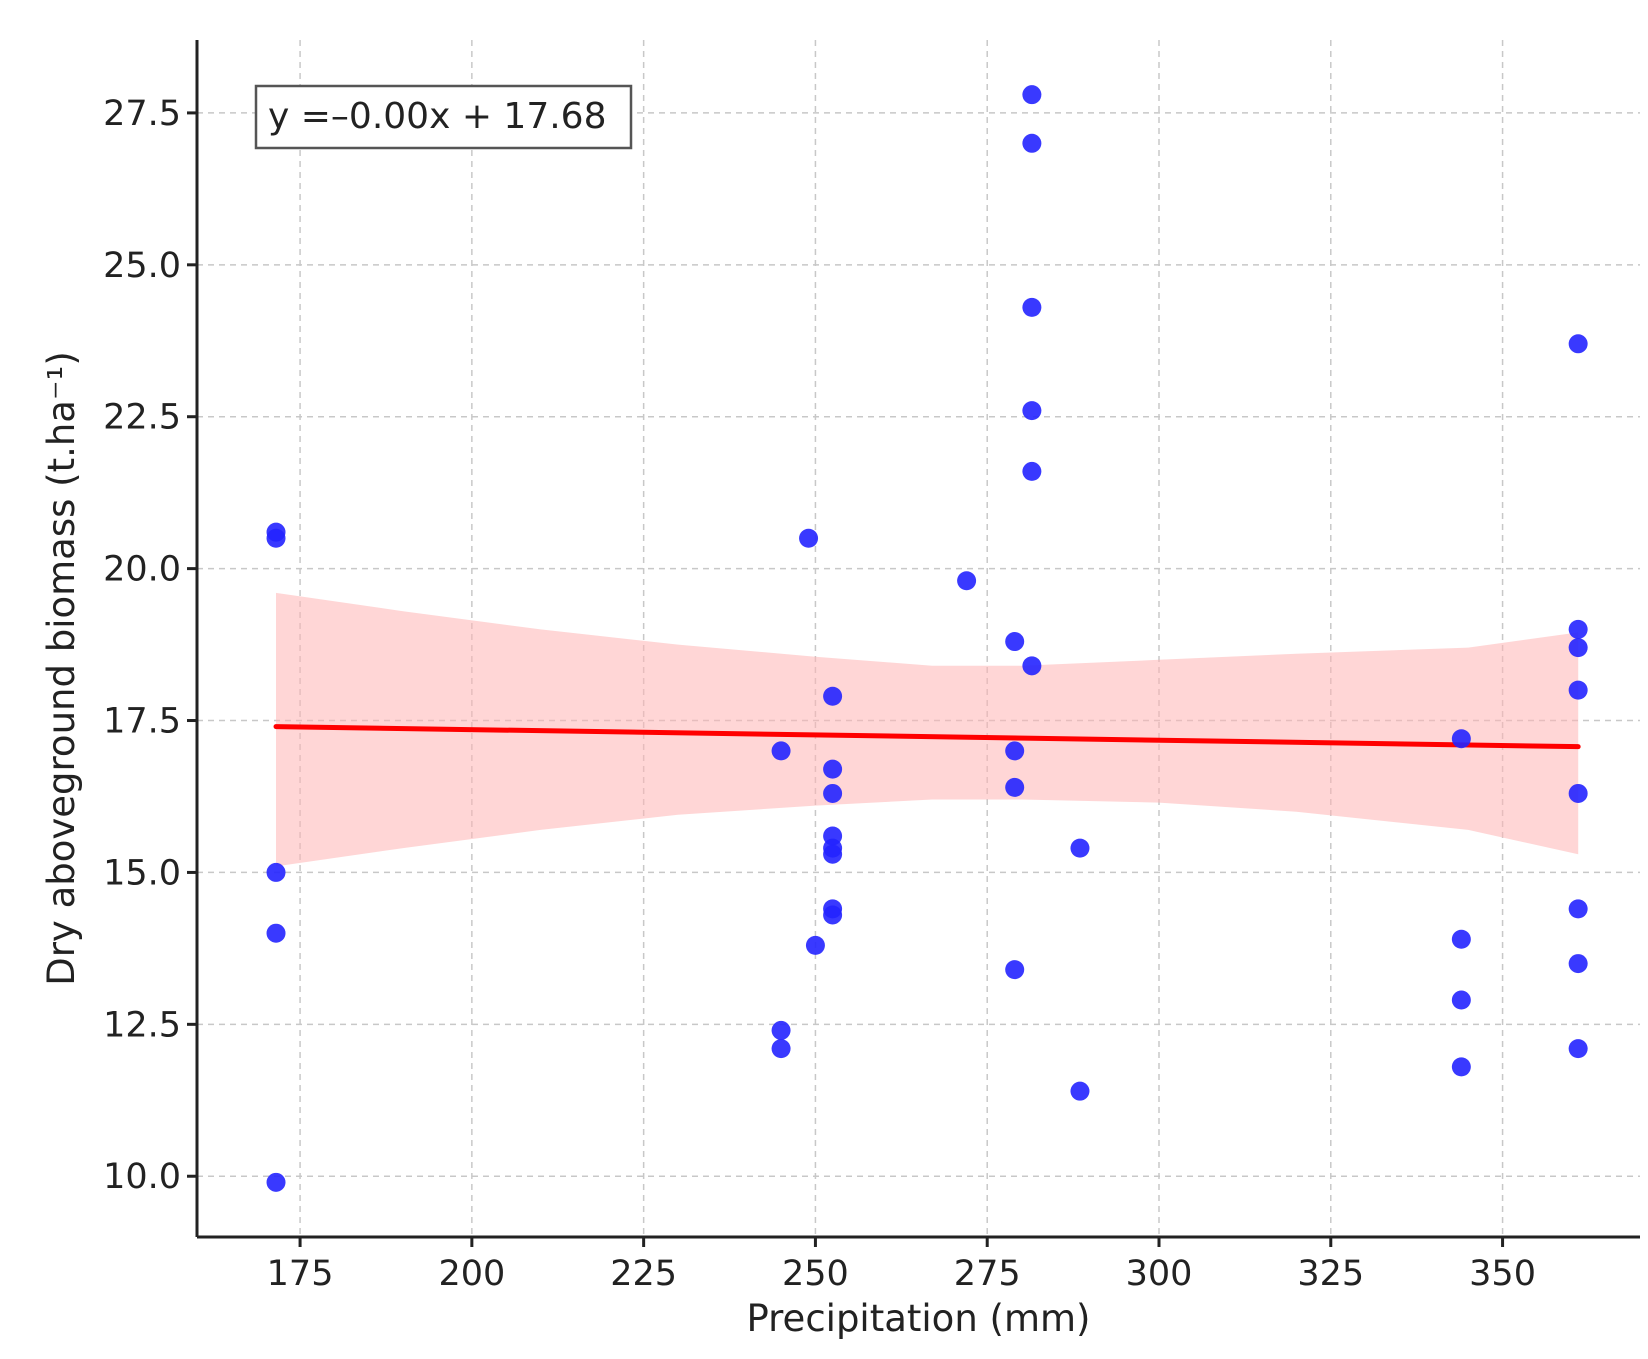 The width and height of the screenshot is (1648, 1359). Describe the element at coordinates (142, 114) in the screenshot. I see `y-tick-label: 27.5` at that location.